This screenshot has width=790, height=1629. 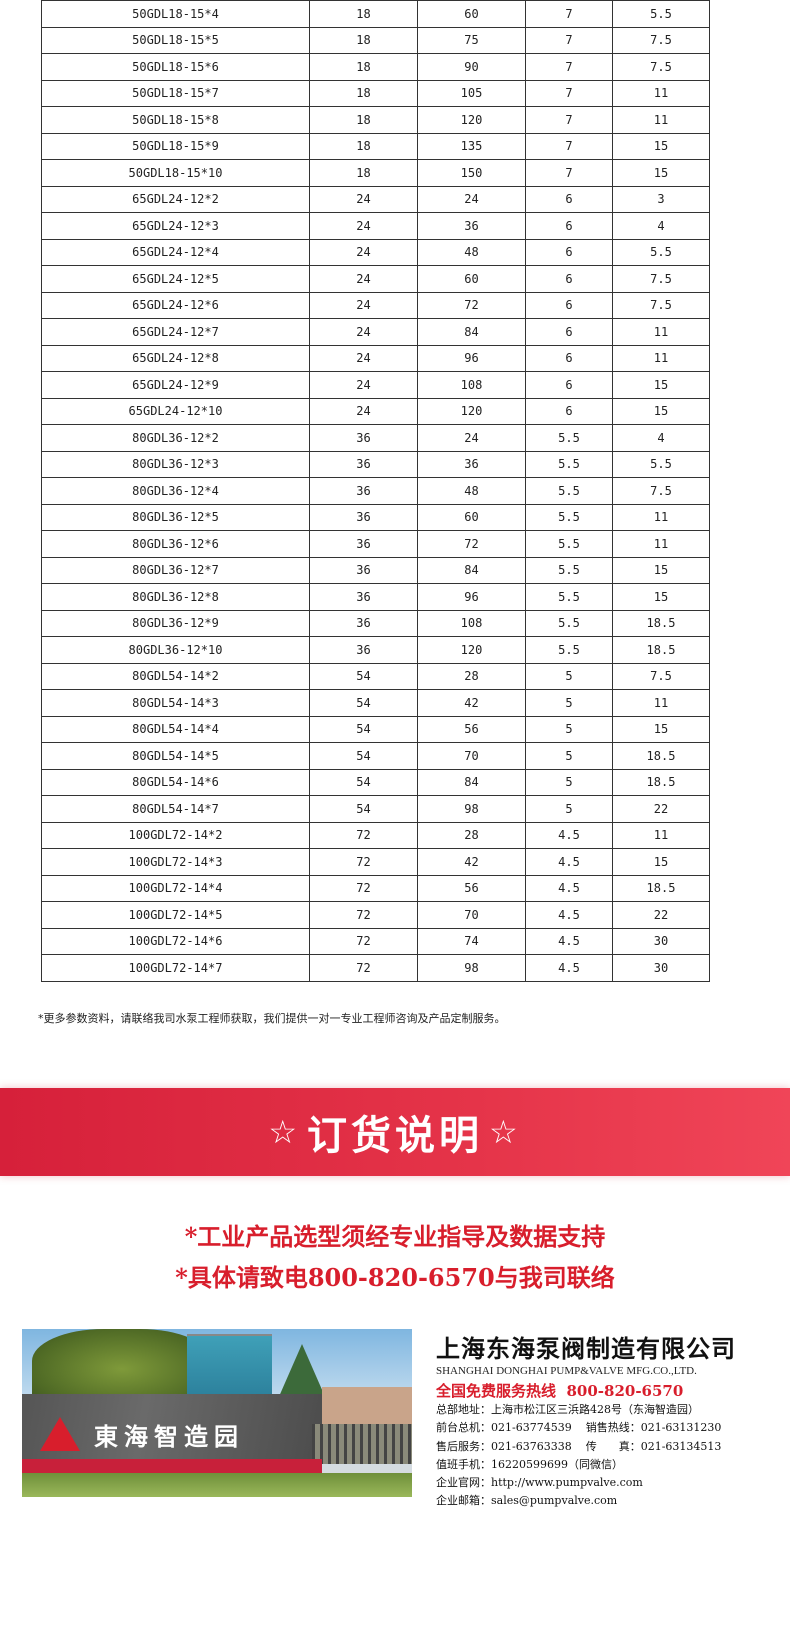 I want to click on cell-model: 65GDL24-12*6, so click(x=175, y=305).